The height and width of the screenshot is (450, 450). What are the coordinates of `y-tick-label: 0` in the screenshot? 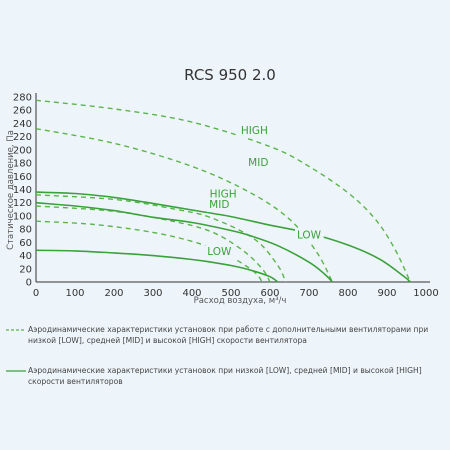 It's located at (29, 283).